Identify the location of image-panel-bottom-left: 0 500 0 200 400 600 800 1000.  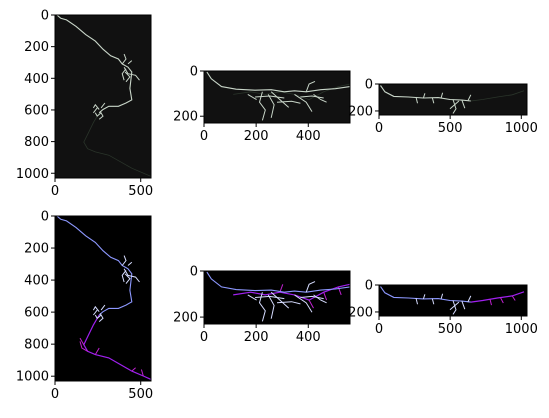
(84, 306).